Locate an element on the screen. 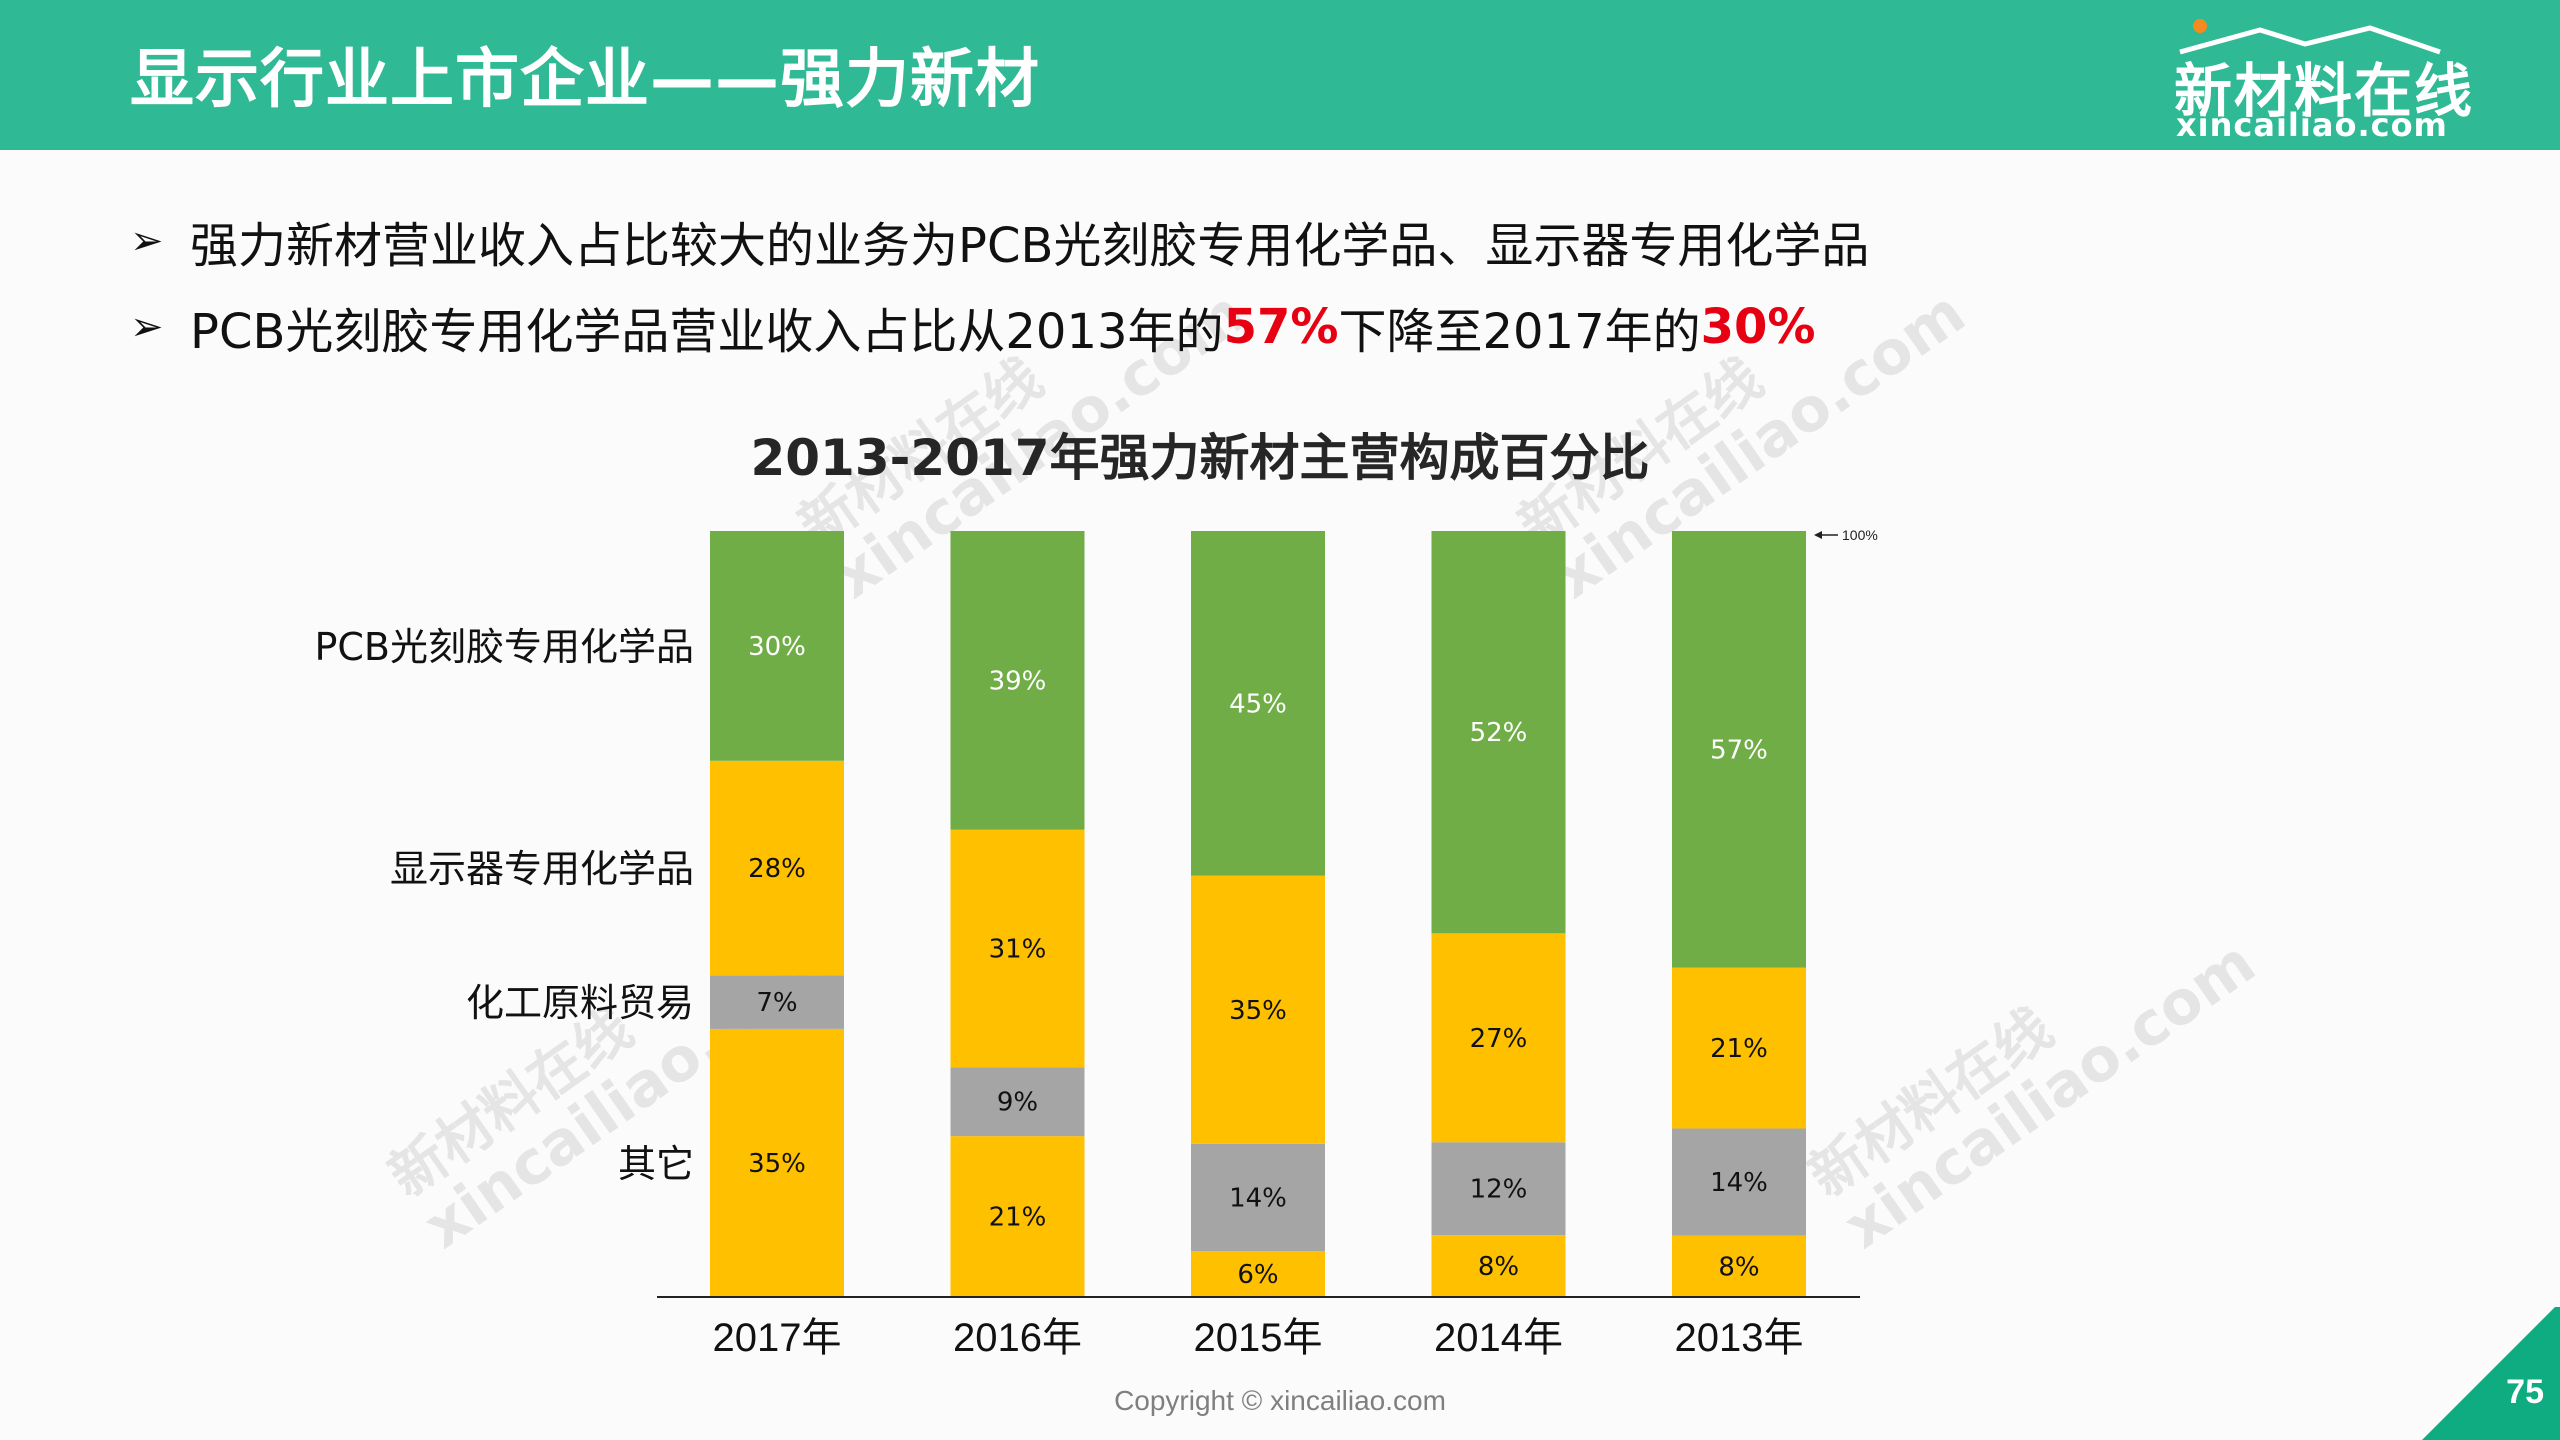 The height and width of the screenshot is (1440, 2560). top-marker-label: 100% is located at coordinates (1860, 535).